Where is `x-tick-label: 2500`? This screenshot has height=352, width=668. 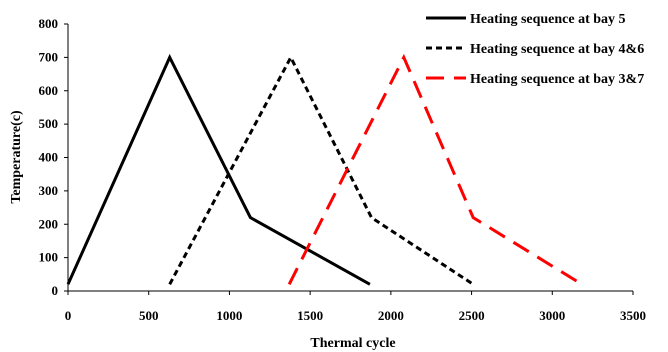
x-tick-label: 2500 is located at coordinates (472, 315).